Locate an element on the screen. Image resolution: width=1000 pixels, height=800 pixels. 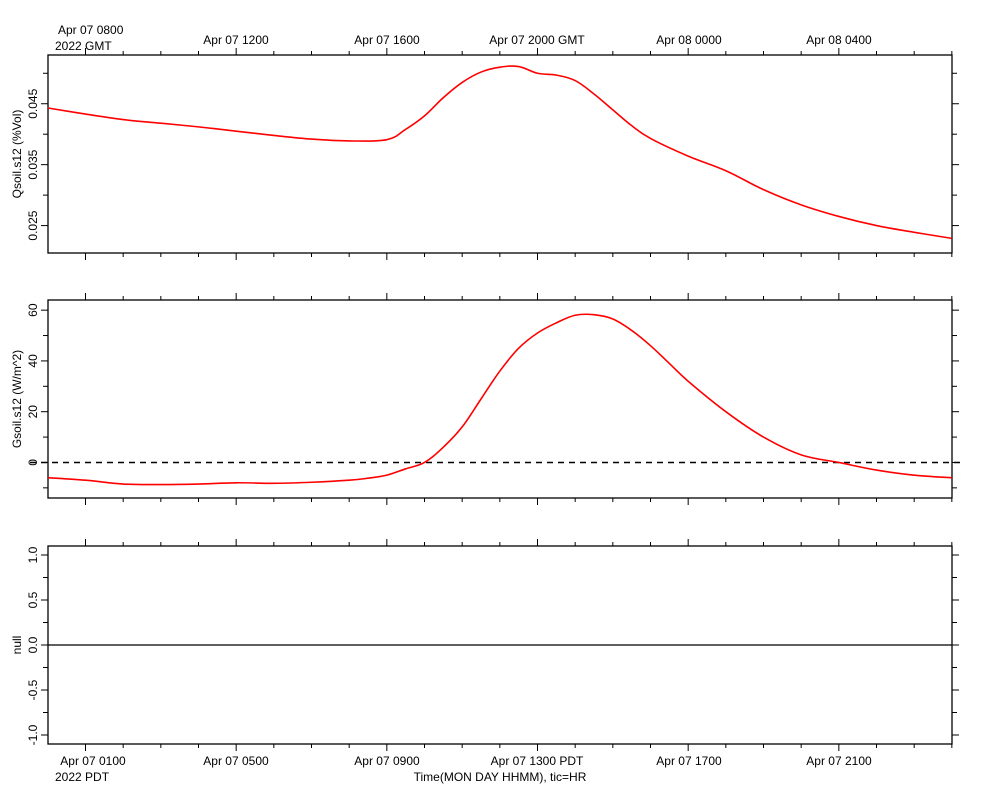
y-tick-label: 20 is located at coordinates (33, 412).